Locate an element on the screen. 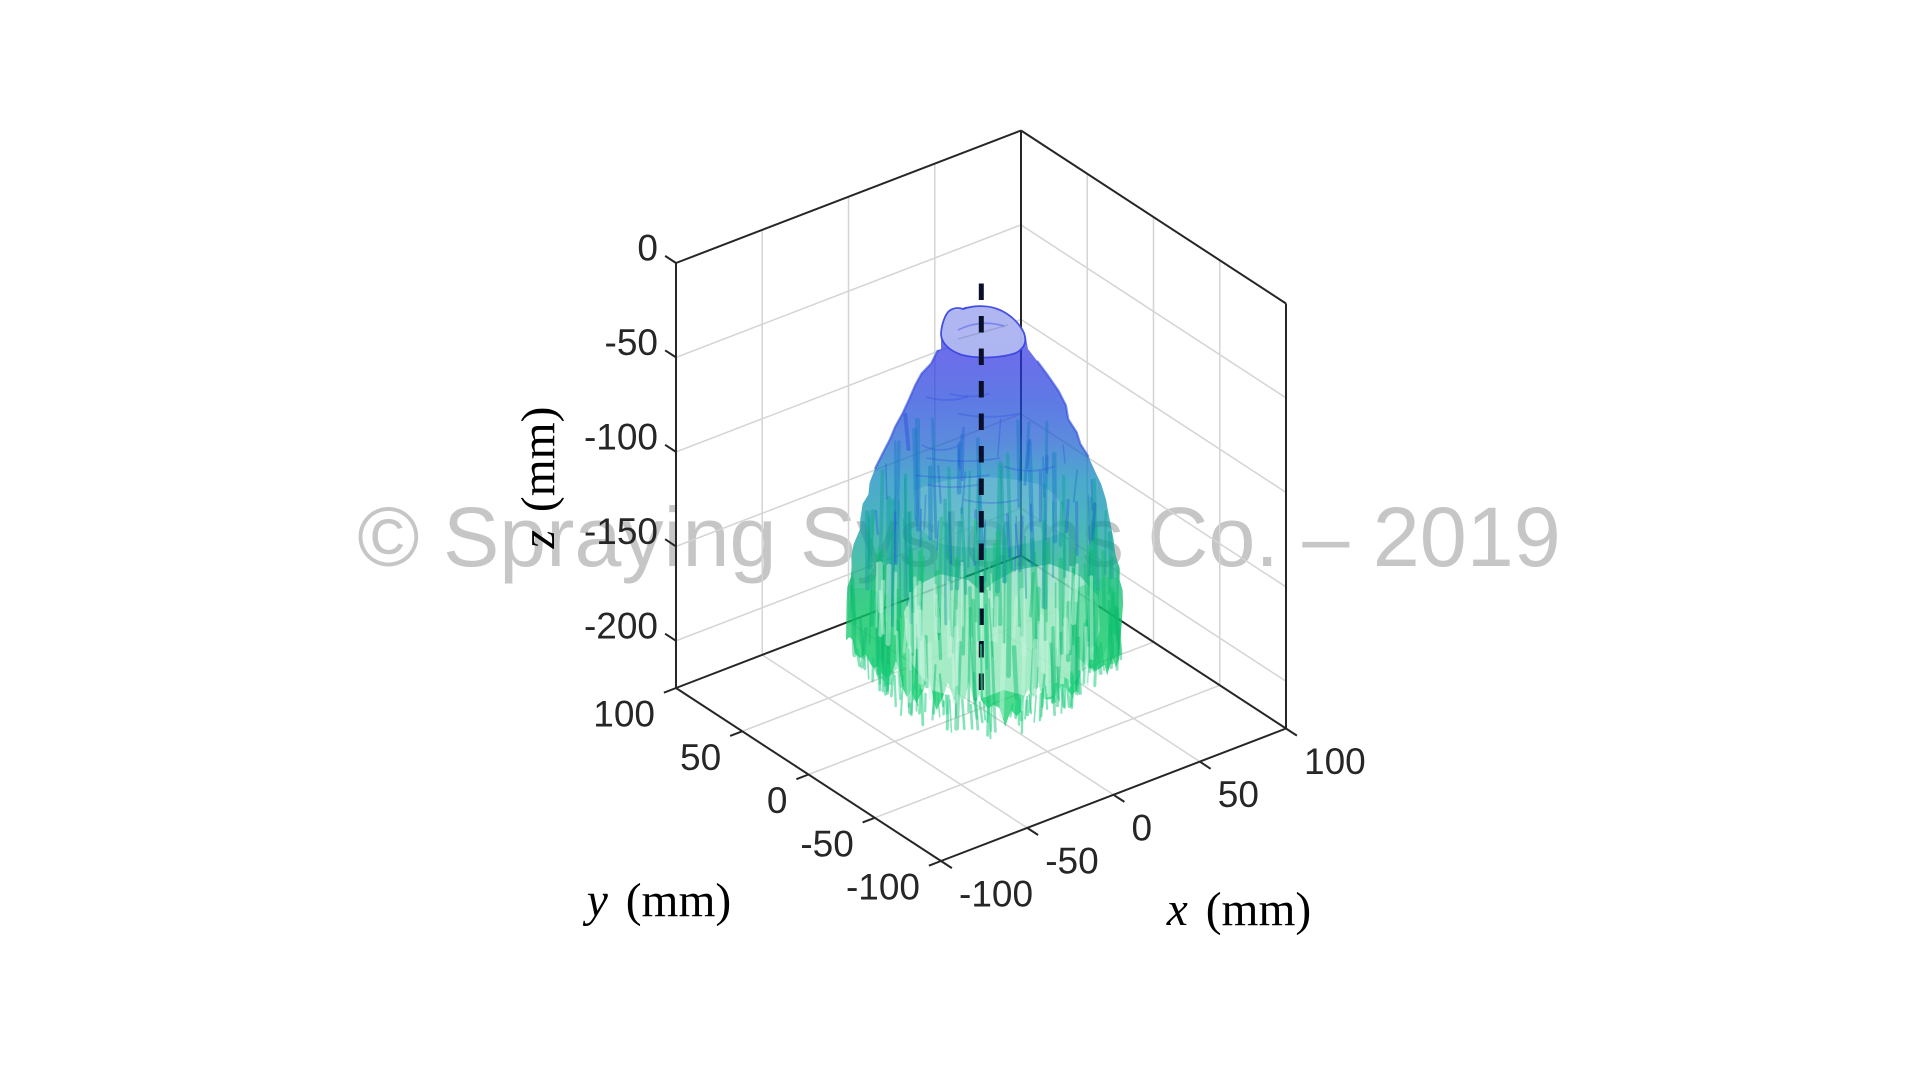  svg-text: x (mm) is located at coordinates (1239, 910).